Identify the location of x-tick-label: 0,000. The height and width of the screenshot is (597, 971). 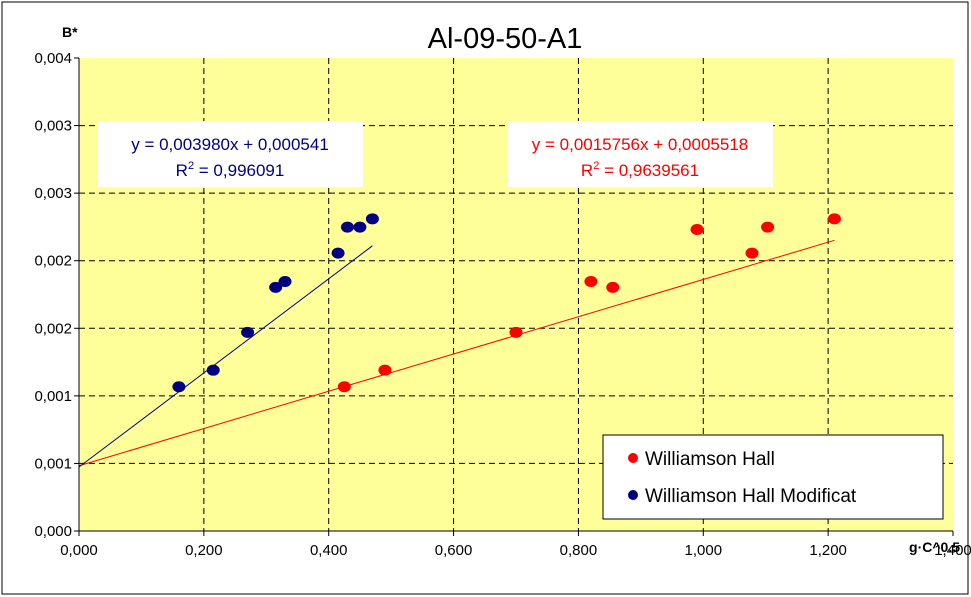
(79, 550).